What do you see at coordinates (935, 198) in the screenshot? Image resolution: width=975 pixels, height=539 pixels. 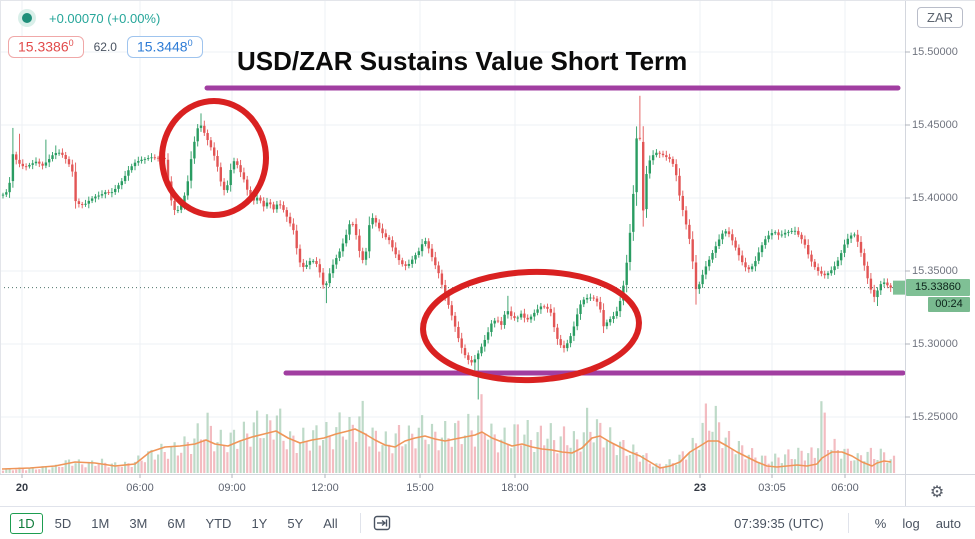 I see `price-axis-label: 15.40000` at bounding box center [935, 198].